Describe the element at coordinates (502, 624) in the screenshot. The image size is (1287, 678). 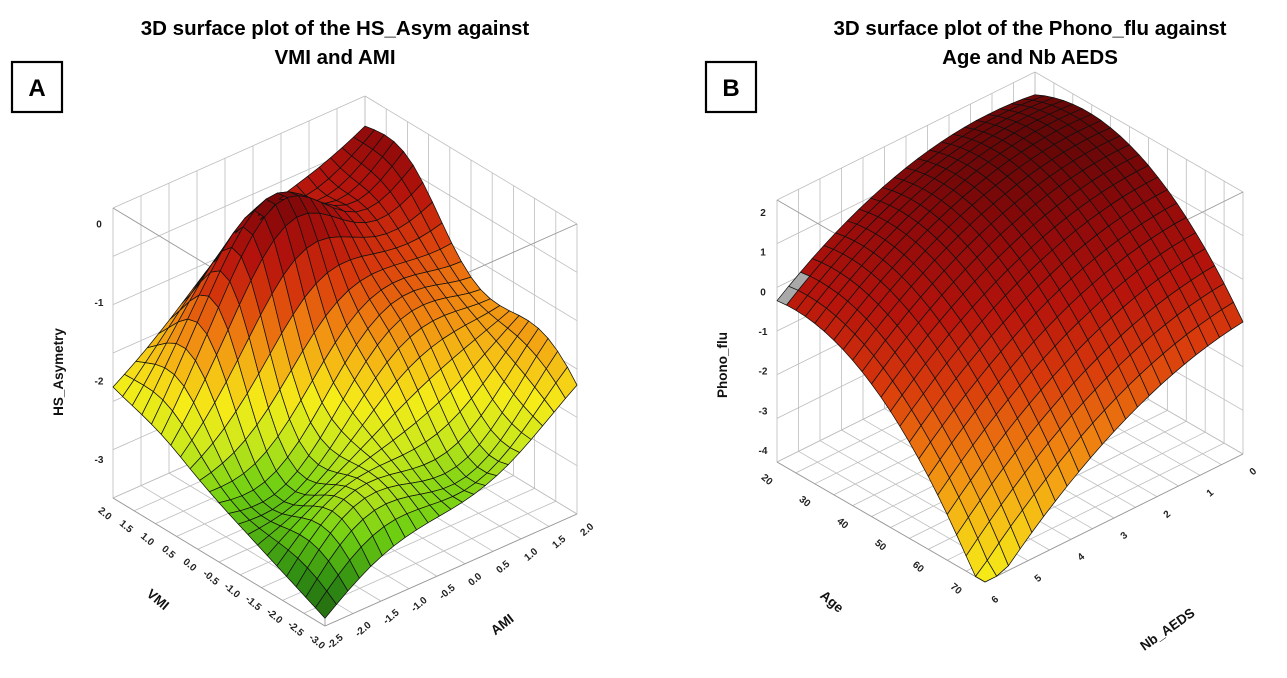
I see `panel-a-ylabel: AMI` at that location.